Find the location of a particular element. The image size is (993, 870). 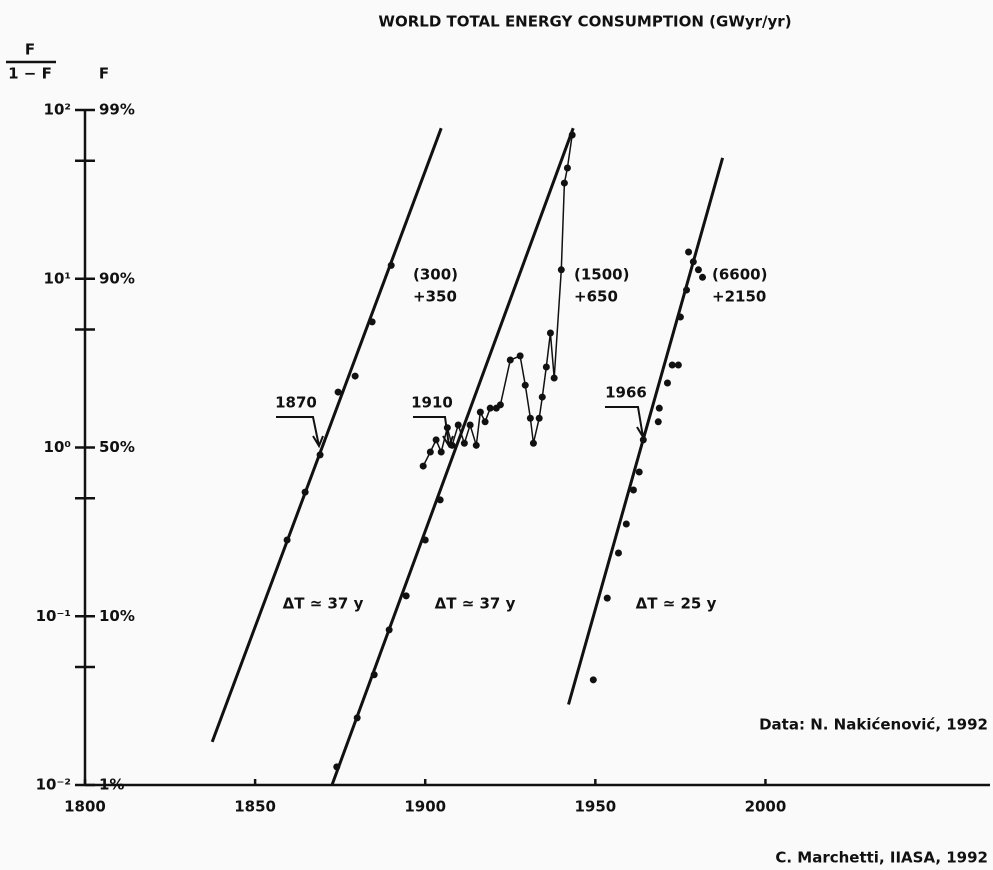

f-tick-label: 1% is located at coordinates (111, 785).